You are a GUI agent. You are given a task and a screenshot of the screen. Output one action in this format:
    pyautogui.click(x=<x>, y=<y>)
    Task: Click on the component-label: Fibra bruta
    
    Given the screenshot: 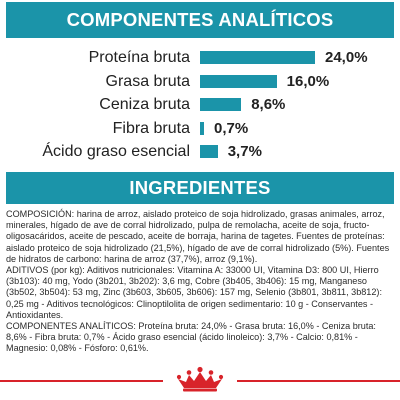 What is the action you would take?
    pyautogui.click(x=151, y=128)
    